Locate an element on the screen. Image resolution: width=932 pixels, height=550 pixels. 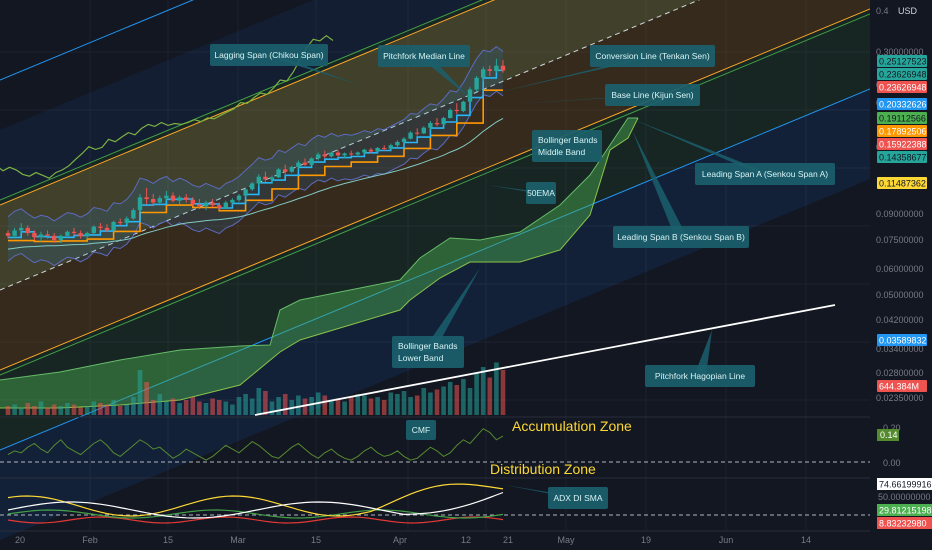
callout-text: 50EMA is located at coordinates (541, 193).